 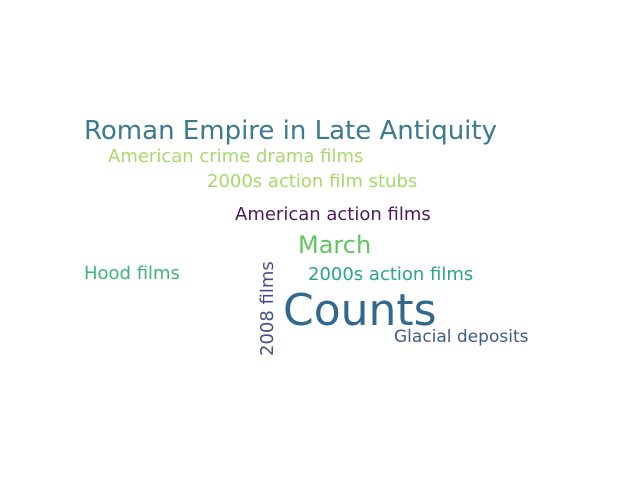 I want to click on word-2008-films: 2008 films, so click(x=267, y=308).